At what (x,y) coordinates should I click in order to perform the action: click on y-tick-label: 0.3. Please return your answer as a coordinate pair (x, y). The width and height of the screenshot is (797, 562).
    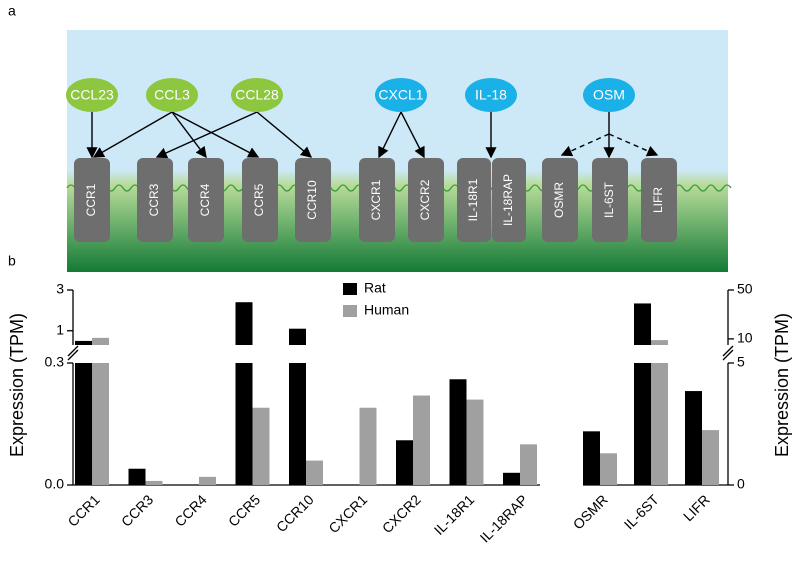
    Looking at the image, I should click on (55, 362).